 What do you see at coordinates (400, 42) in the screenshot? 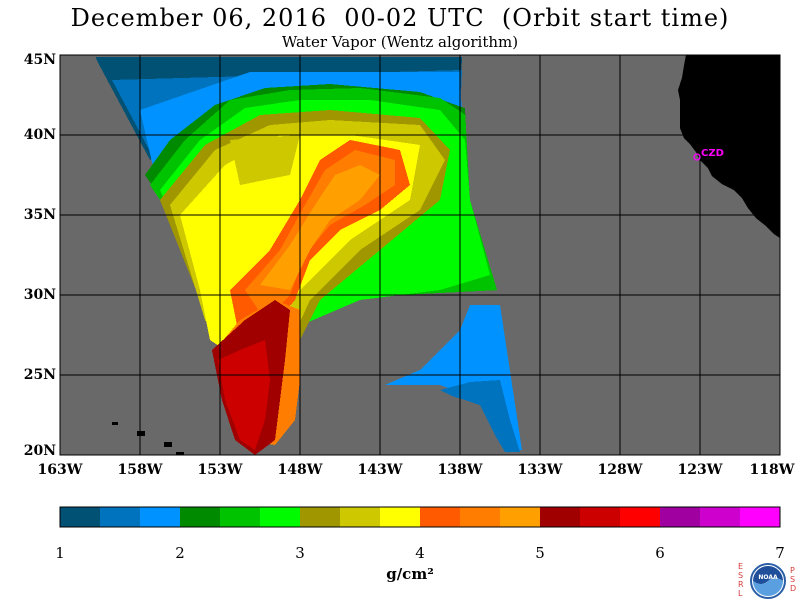
I see `map-subtitle: Water Vapor (Wentz algorithm)` at bounding box center [400, 42].